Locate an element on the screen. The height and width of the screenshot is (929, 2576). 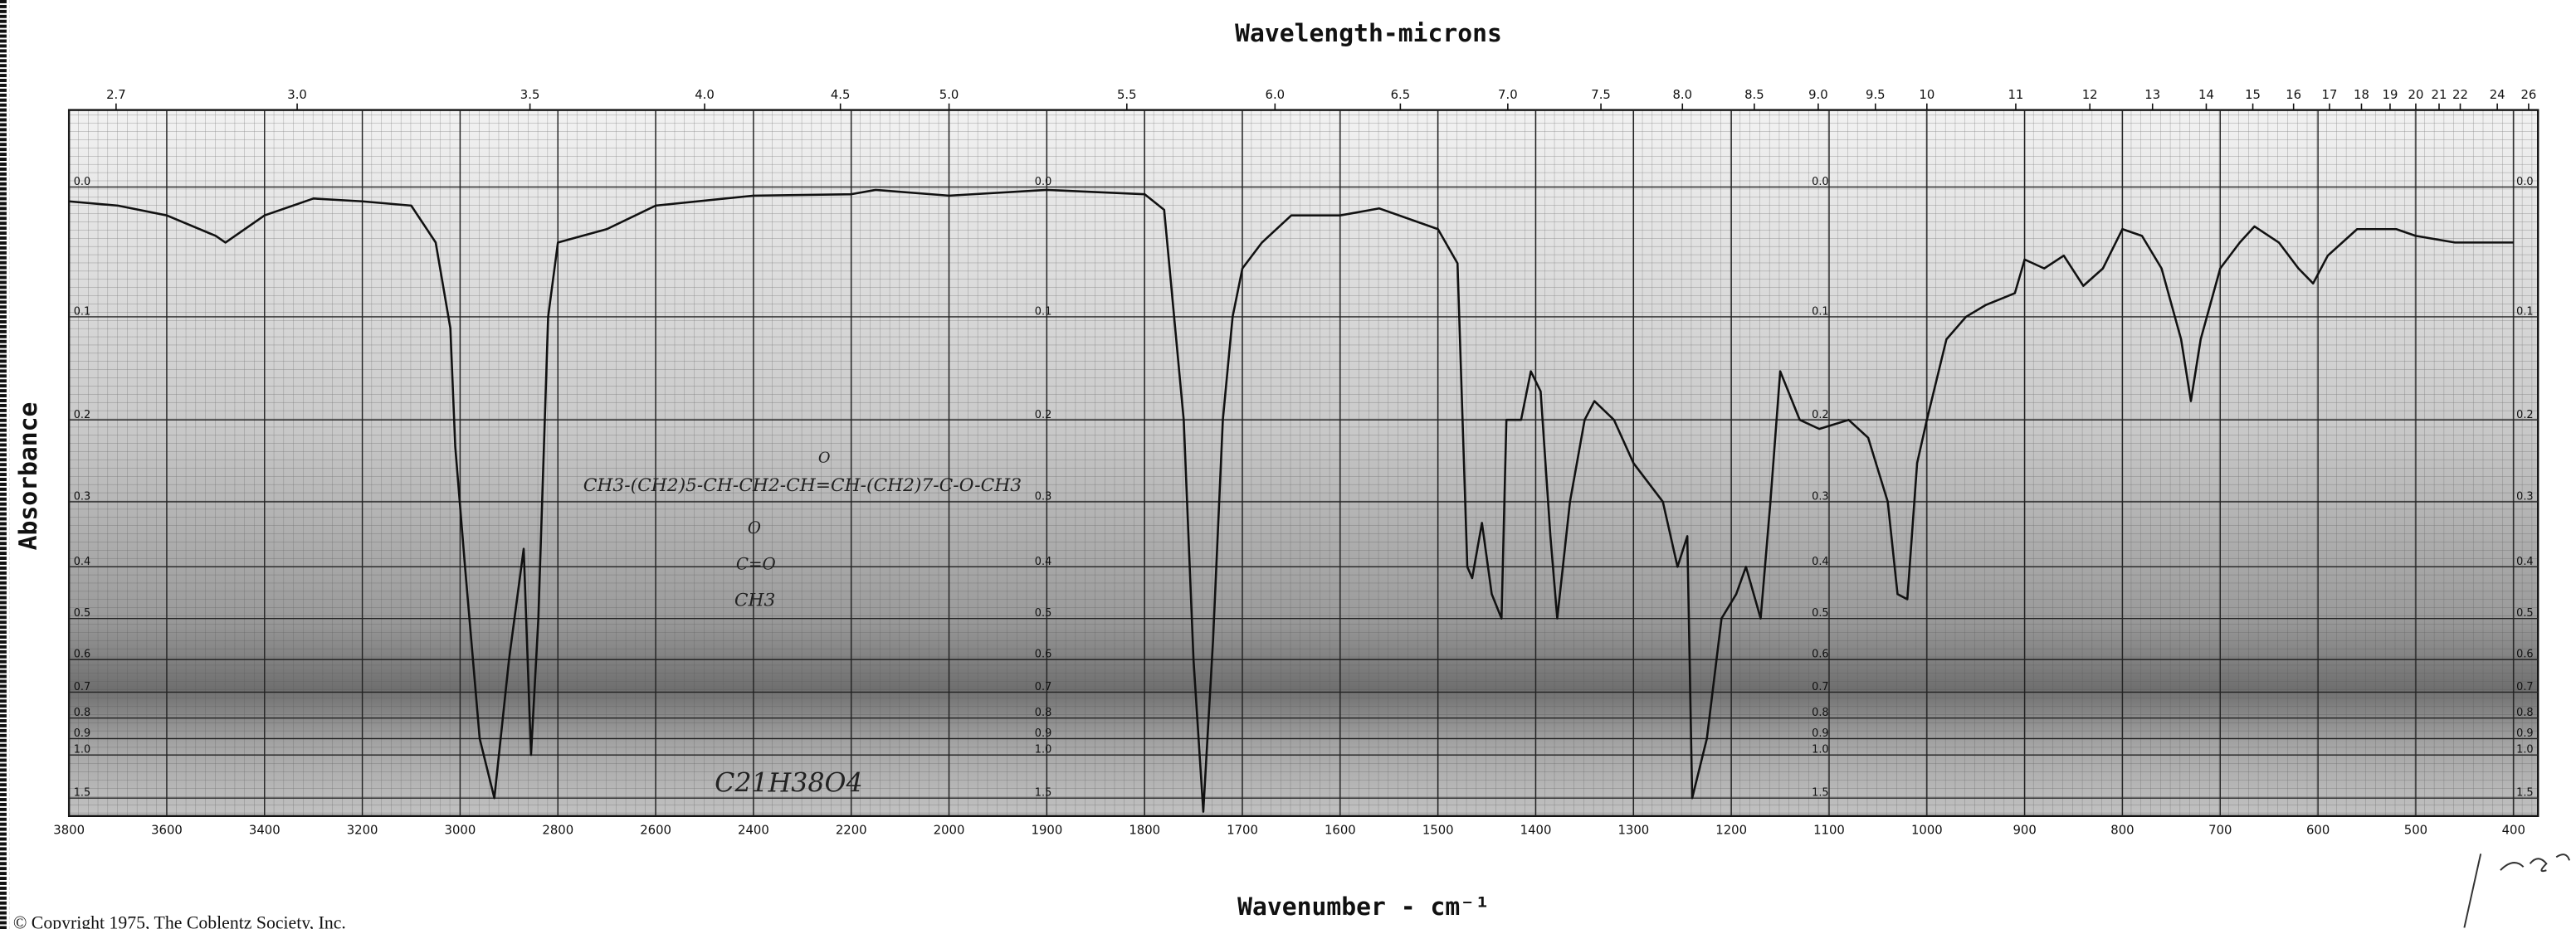
x-tick-label: 700 is located at coordinates (2220, 831).